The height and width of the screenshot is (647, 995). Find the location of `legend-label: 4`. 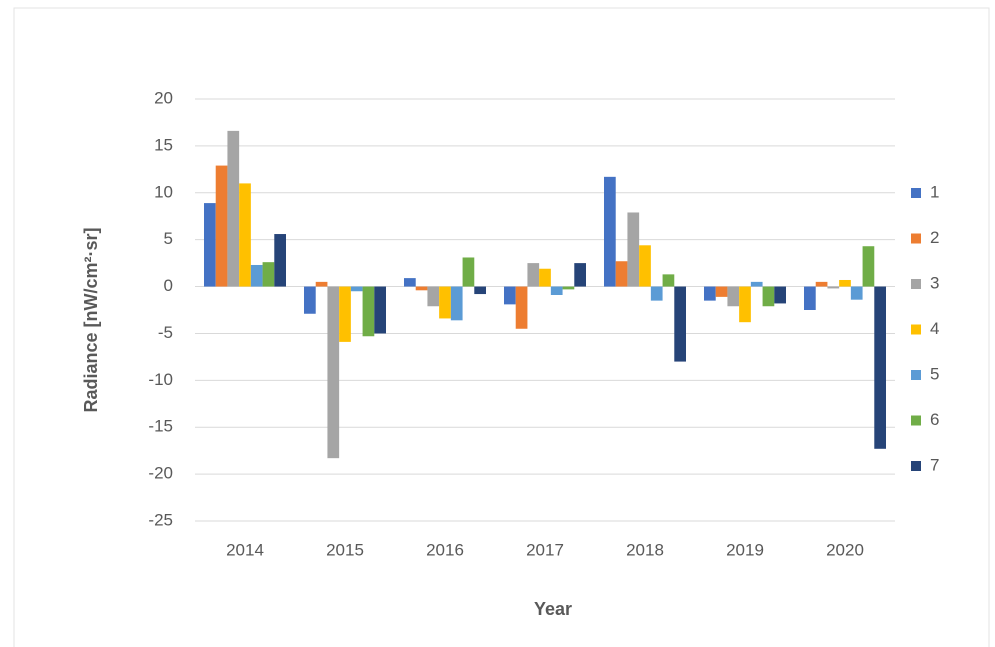

legend-label: 4 is located at coordinates (934, 328).